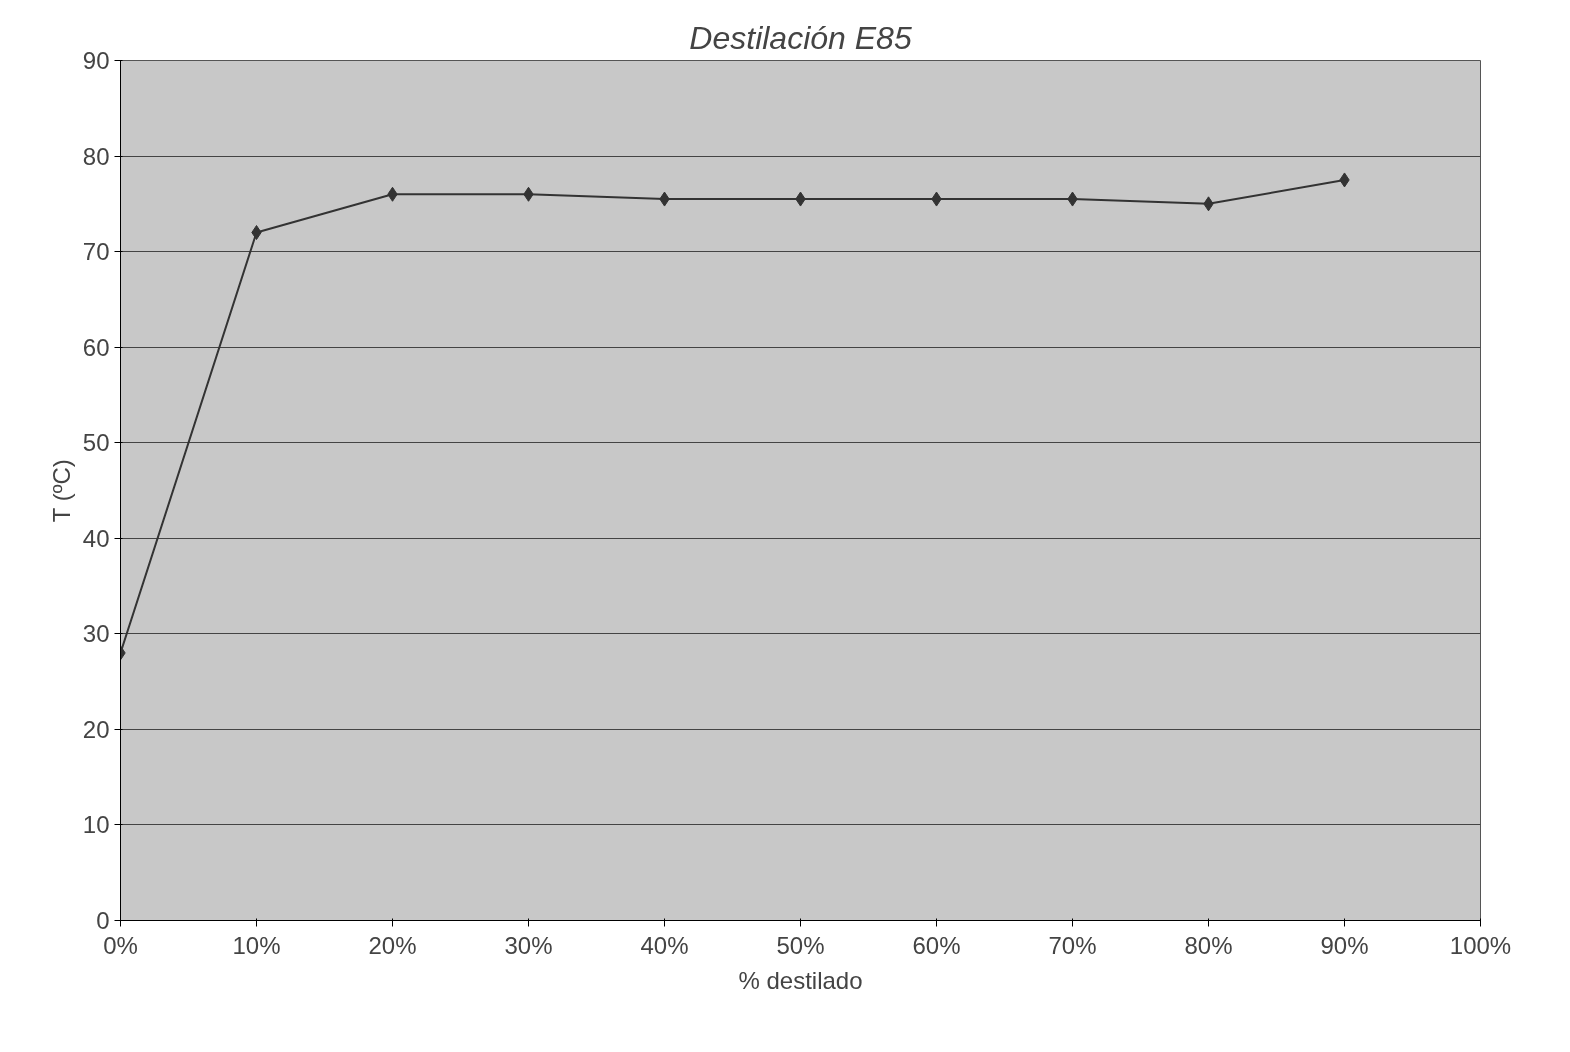  What do you see at coordinates (528, 945) in the screenshot?
I see `x-tick-label: 30%` at bounding box center [528, 945].